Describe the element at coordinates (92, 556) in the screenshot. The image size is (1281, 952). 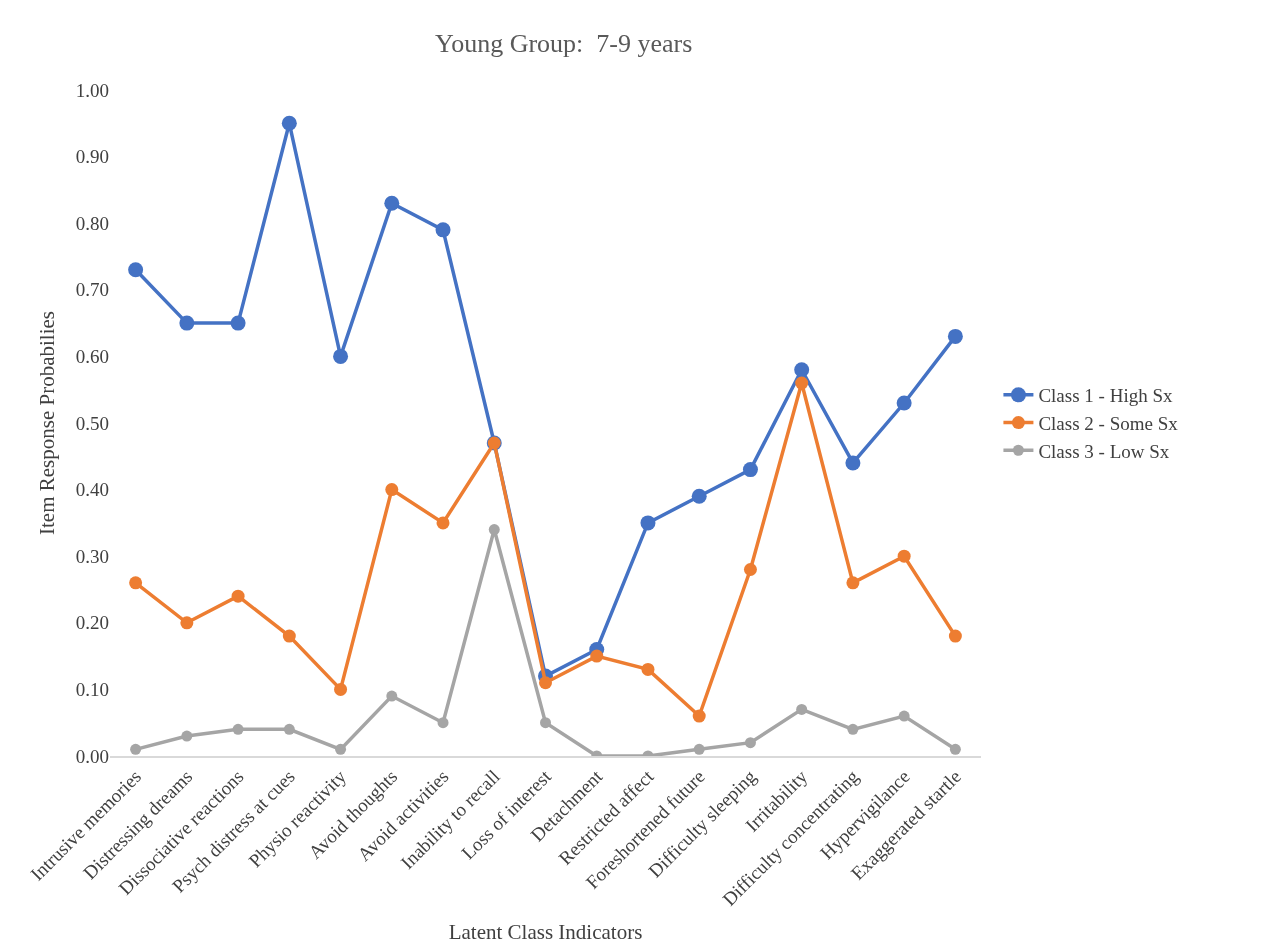
I see `y-tick-label: 0.30` at that location.